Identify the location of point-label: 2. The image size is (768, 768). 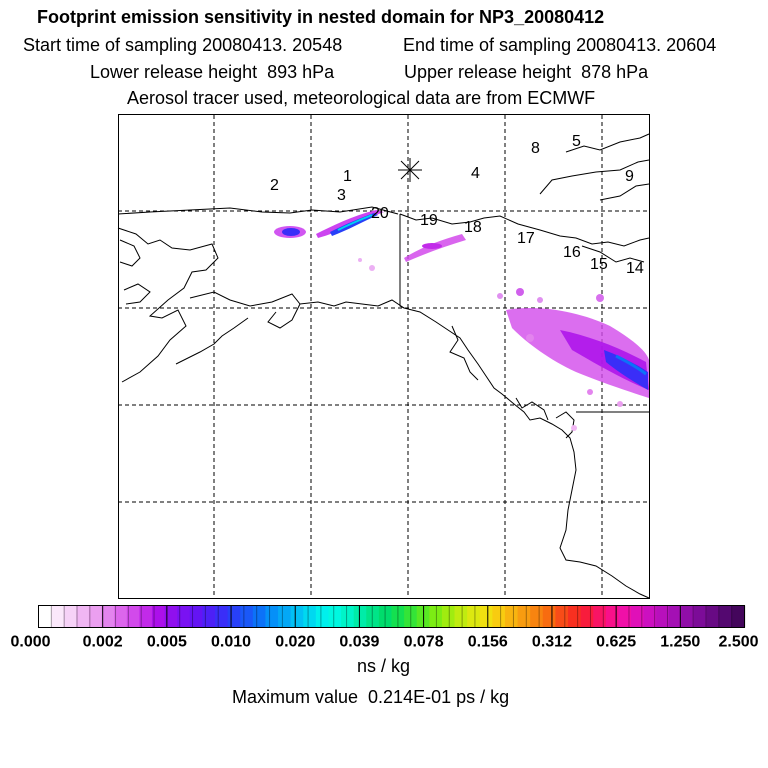
(274, 185).